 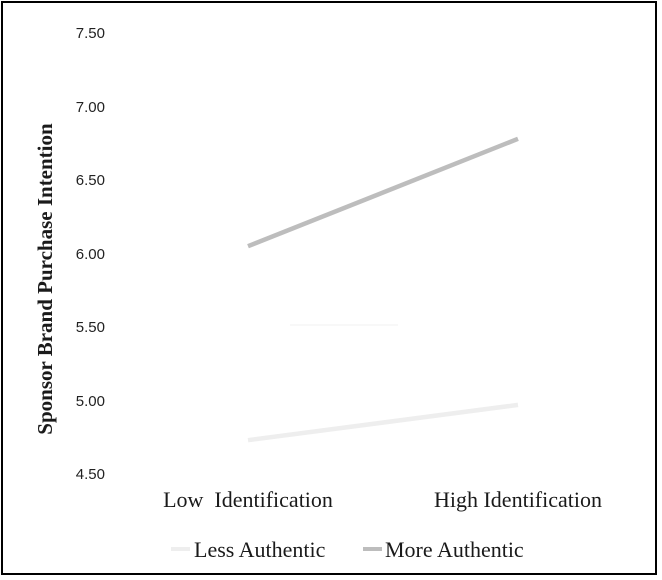 What do you see at coordinates (248, 499) in the screenshot?
I see `x-category-label-low: Low Identification` at bounding box center [248, 499].